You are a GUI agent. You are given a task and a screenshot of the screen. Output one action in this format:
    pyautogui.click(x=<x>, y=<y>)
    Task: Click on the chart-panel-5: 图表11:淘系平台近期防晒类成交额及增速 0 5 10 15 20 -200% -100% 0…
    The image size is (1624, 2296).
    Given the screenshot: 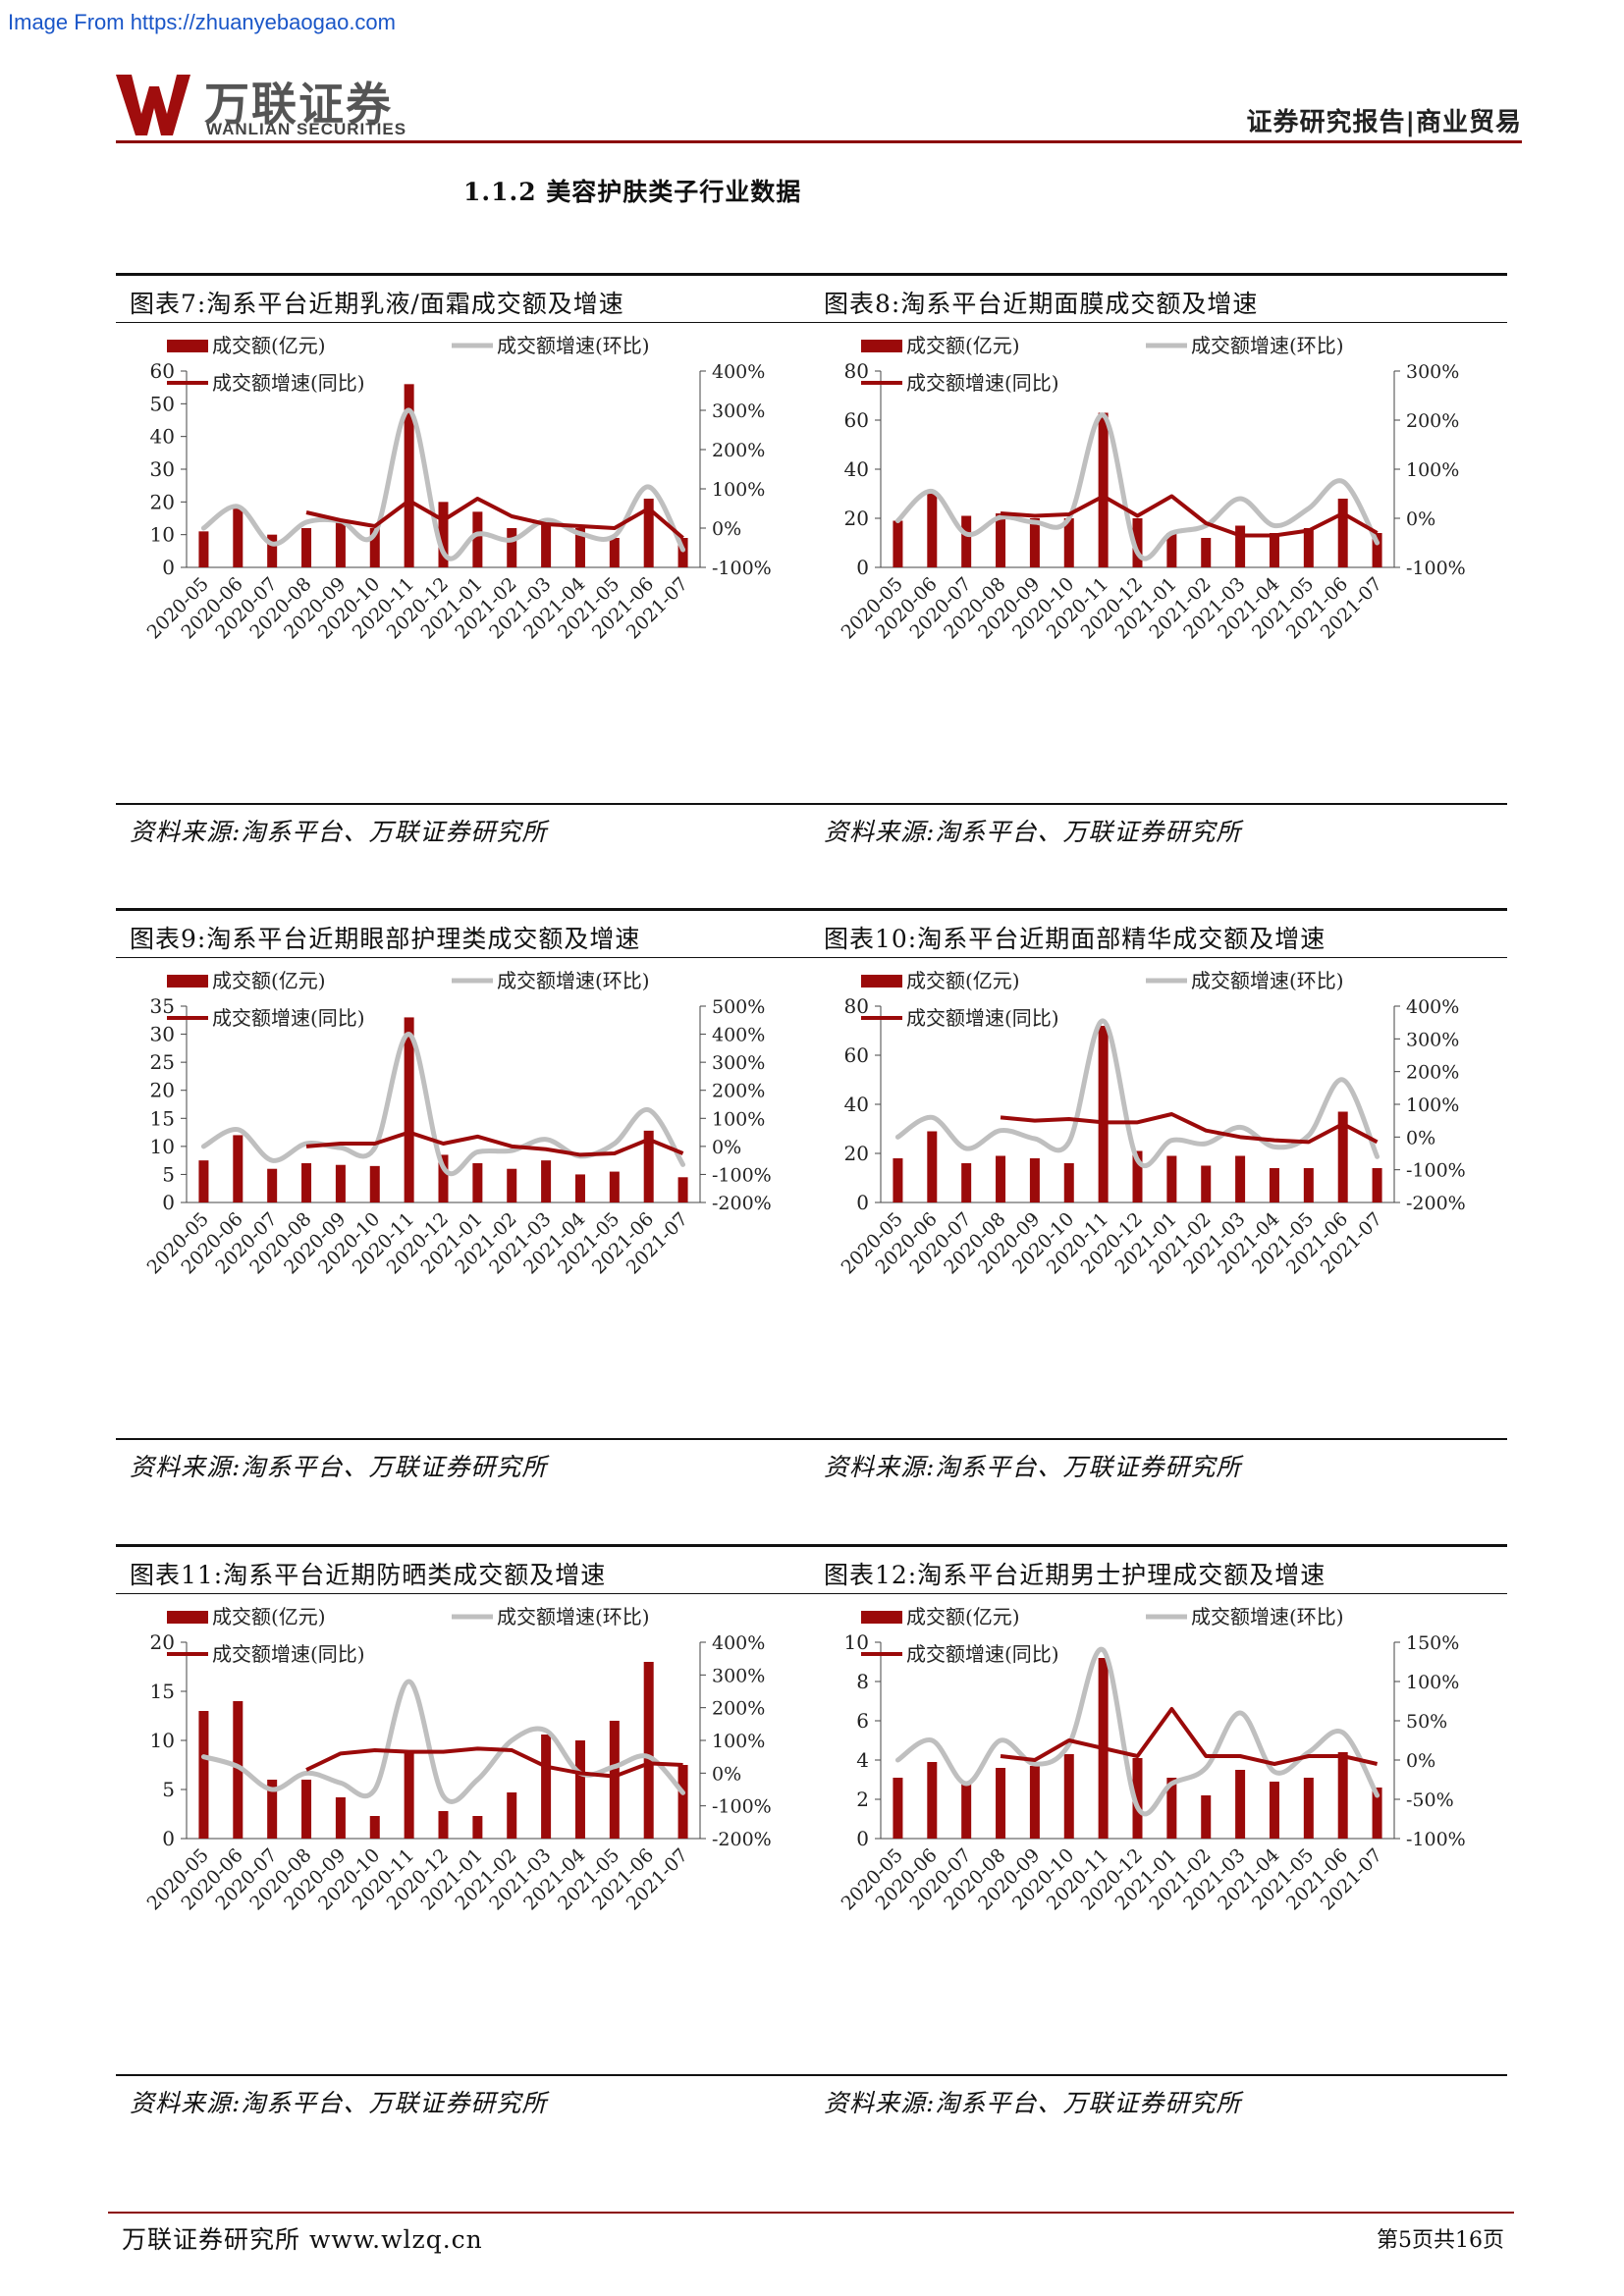 What is the action you would take?
    pyautogui.click(x=464, y=1839)
    